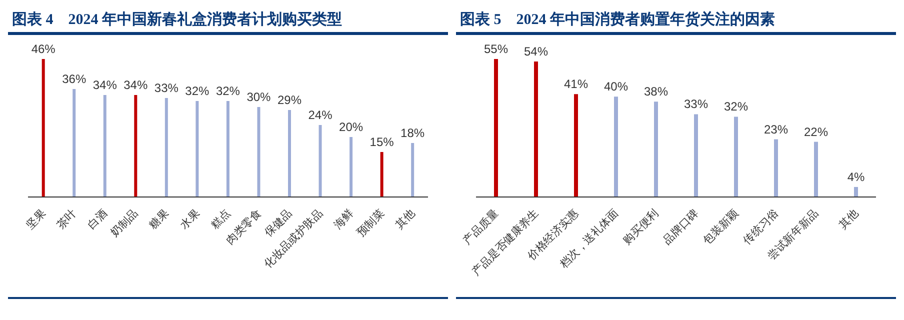 The height and width of the screenshot is (320, 904). What do you see at coordinates (67, 219) in the screenshot?
I see `x-tick-label: 茶叶` at bounding box center [67, 219].